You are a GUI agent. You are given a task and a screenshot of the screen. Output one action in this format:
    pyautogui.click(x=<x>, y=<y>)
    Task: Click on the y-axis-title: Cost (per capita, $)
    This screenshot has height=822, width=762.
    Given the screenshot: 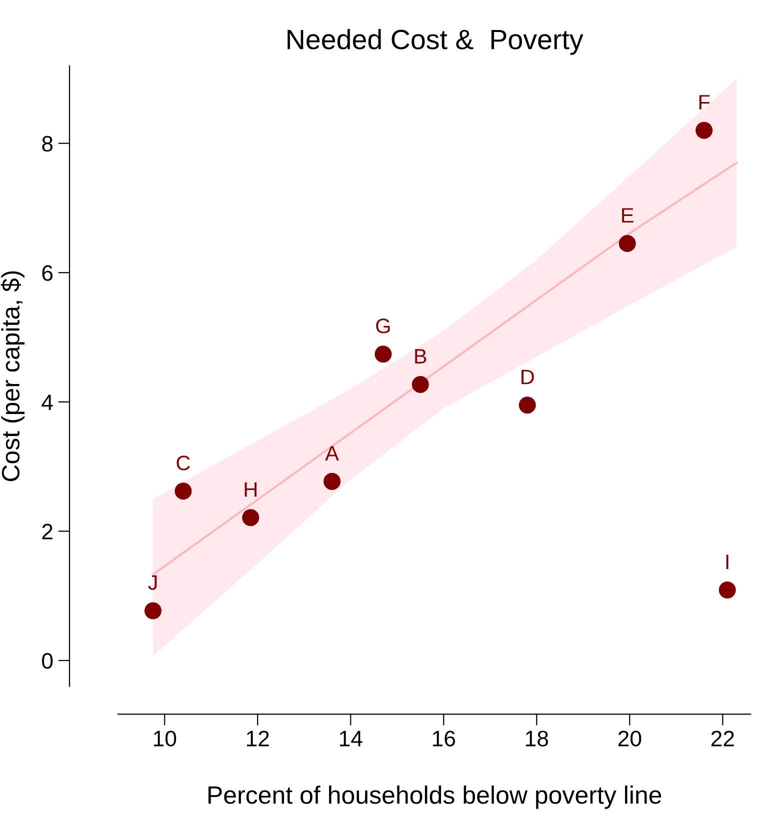 What is the action you would take?
    pyautogui.click(x=12, y=376)
    